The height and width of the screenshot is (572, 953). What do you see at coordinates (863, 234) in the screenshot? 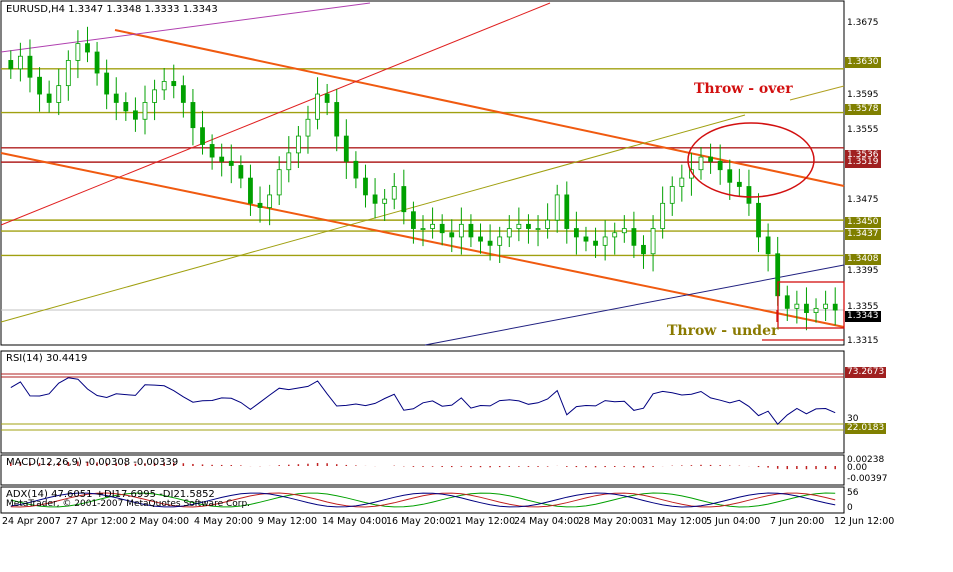
I see `level-tag: 1.3437` at bounding box center [863, 234].